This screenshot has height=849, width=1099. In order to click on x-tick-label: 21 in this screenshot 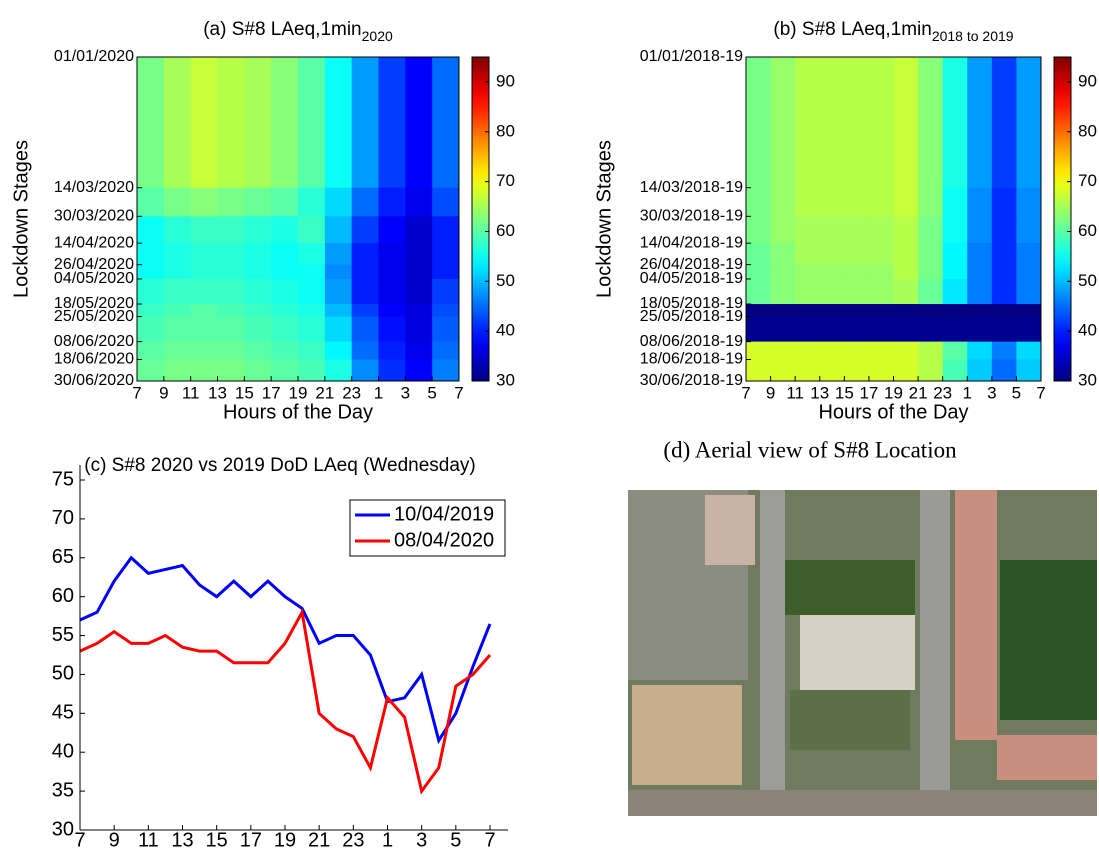, I will do `click(918, 392)`.